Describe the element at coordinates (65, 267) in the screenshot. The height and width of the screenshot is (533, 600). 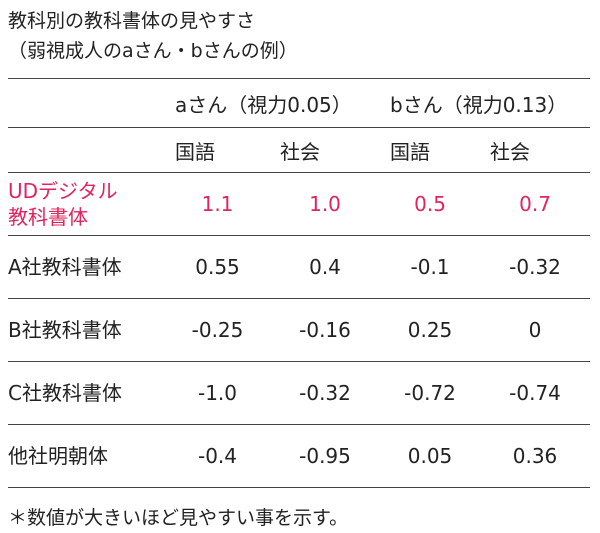
I see `row-label-line: A社教科書体` at that location.